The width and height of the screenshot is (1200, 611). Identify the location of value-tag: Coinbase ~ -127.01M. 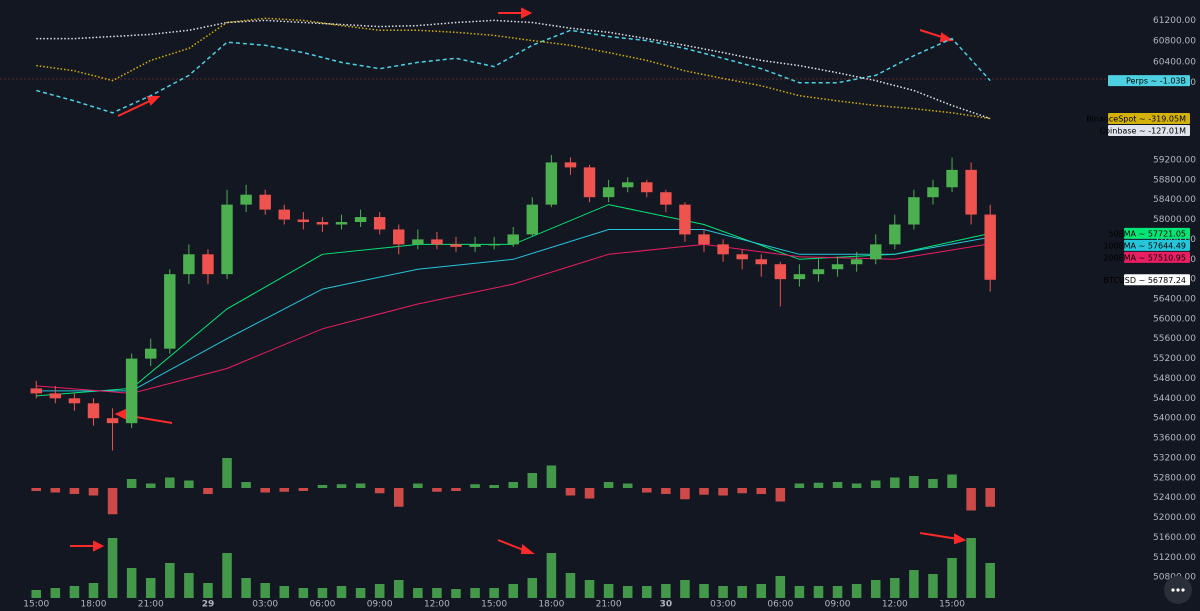
(1145, 131).